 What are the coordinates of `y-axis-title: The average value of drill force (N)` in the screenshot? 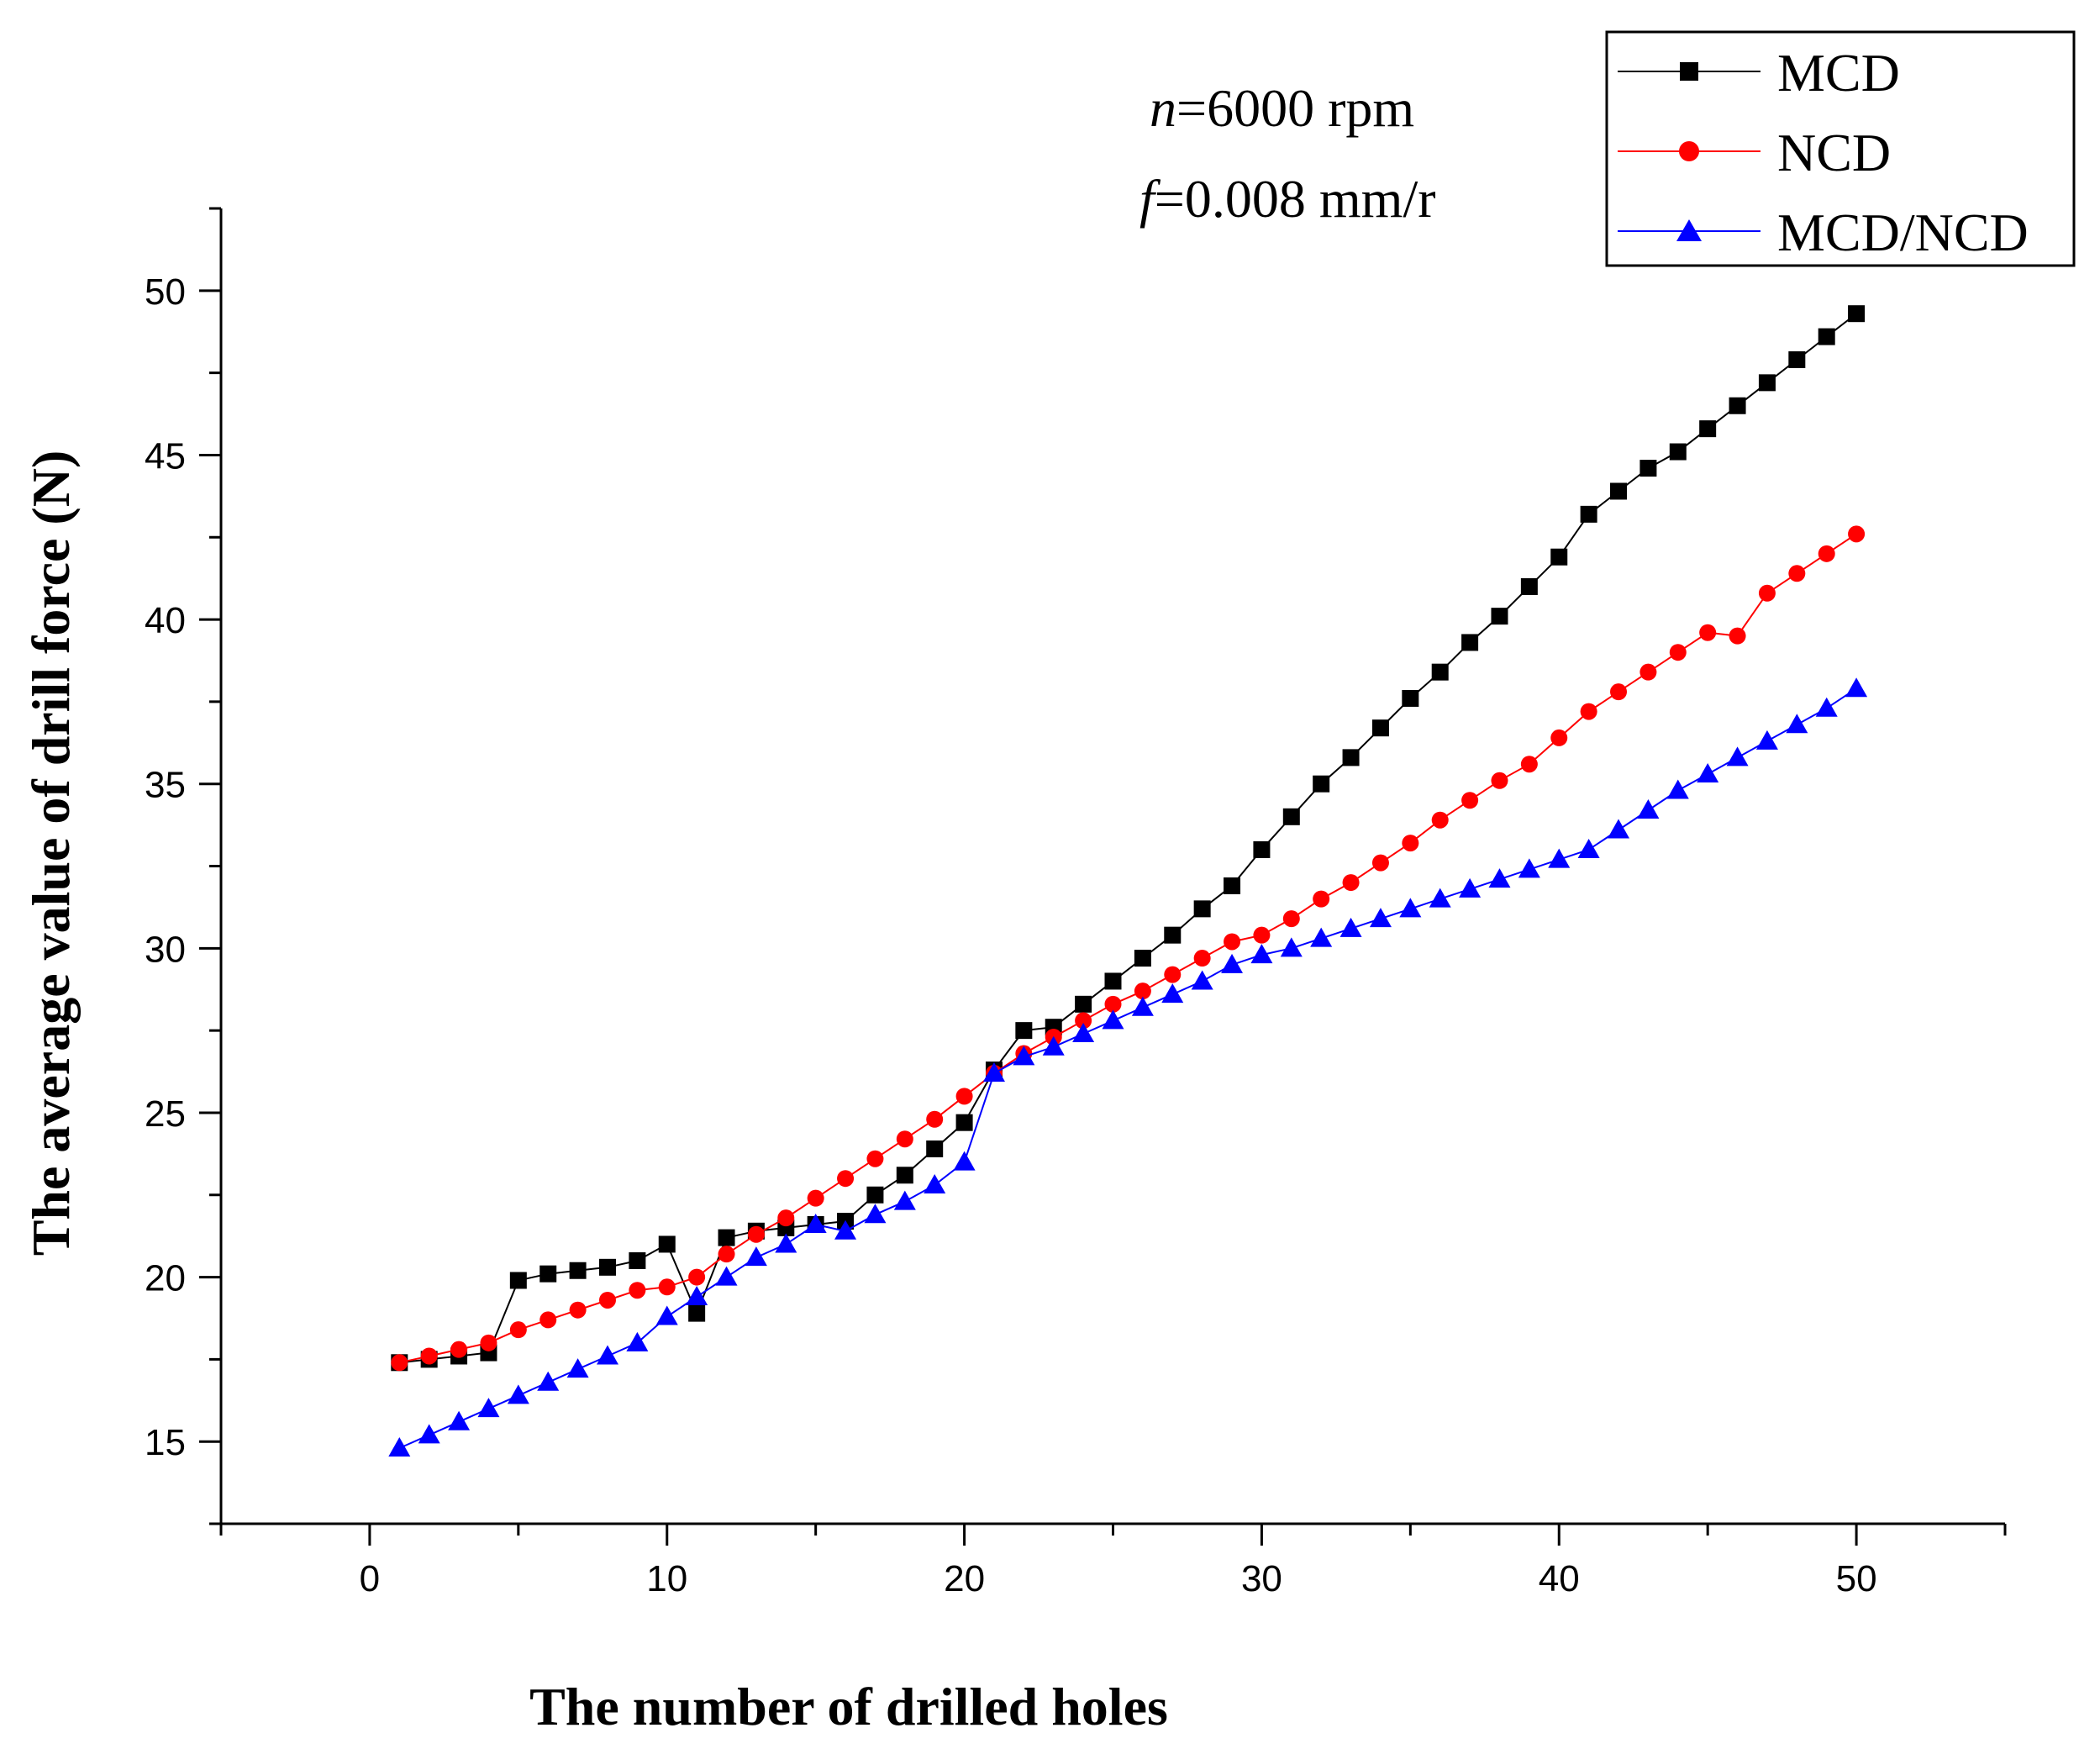 It's located at (51, 853).